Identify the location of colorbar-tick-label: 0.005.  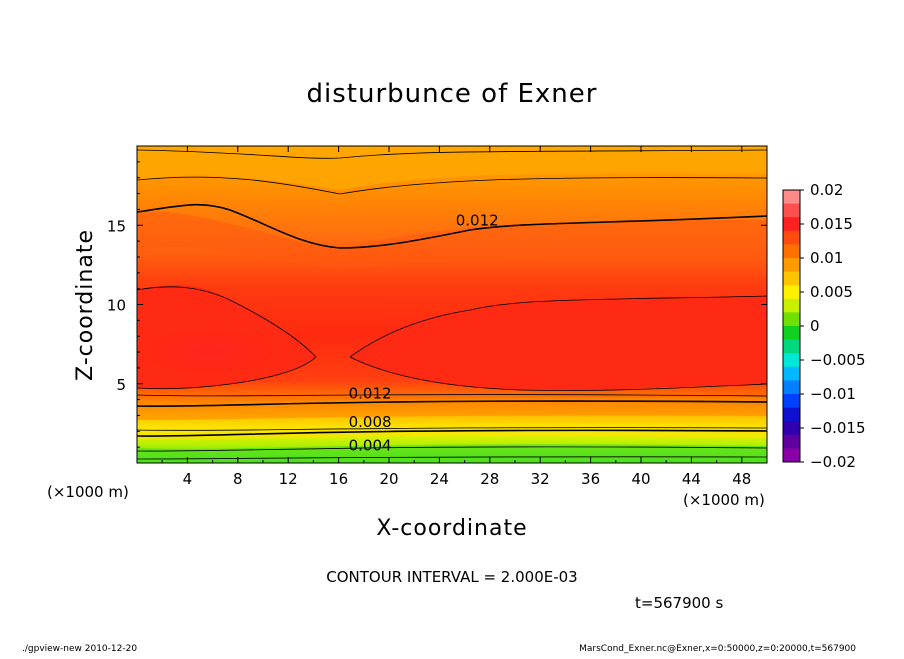
(831, 292).